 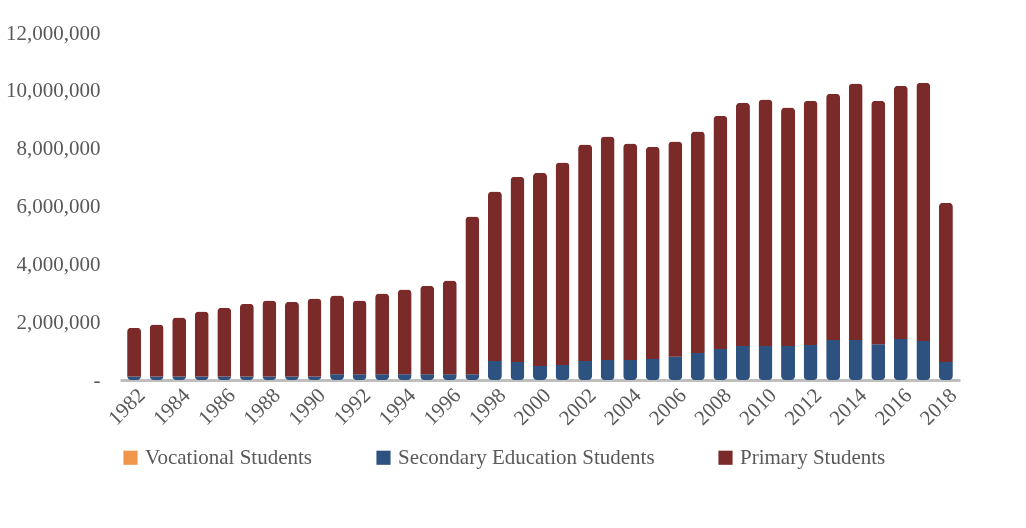 What do you see at coordinates (526, 456) in the screenshot?
I see `legend-label: Secondary Education Students` at bounding box center [526, 456].